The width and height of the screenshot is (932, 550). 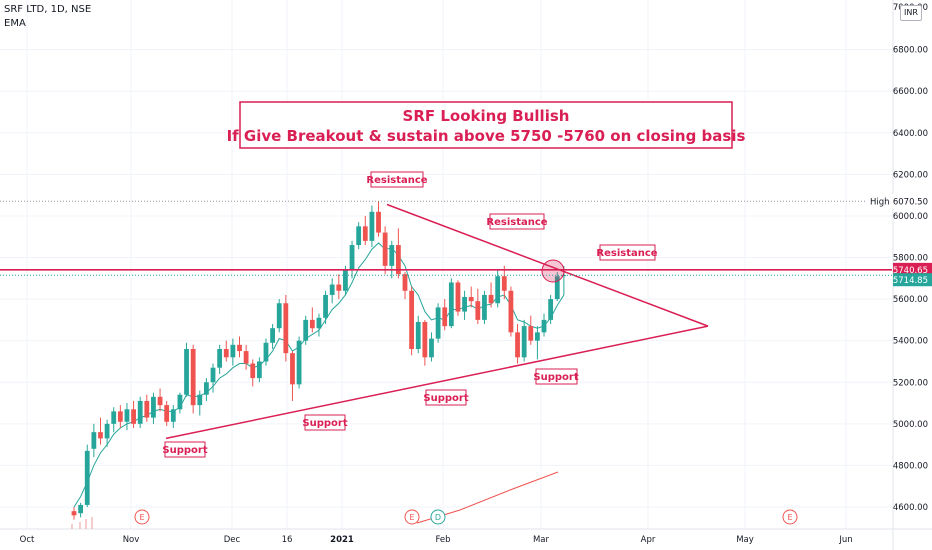 I want to click on support-left-label: Support, so click(x=184, y=450).